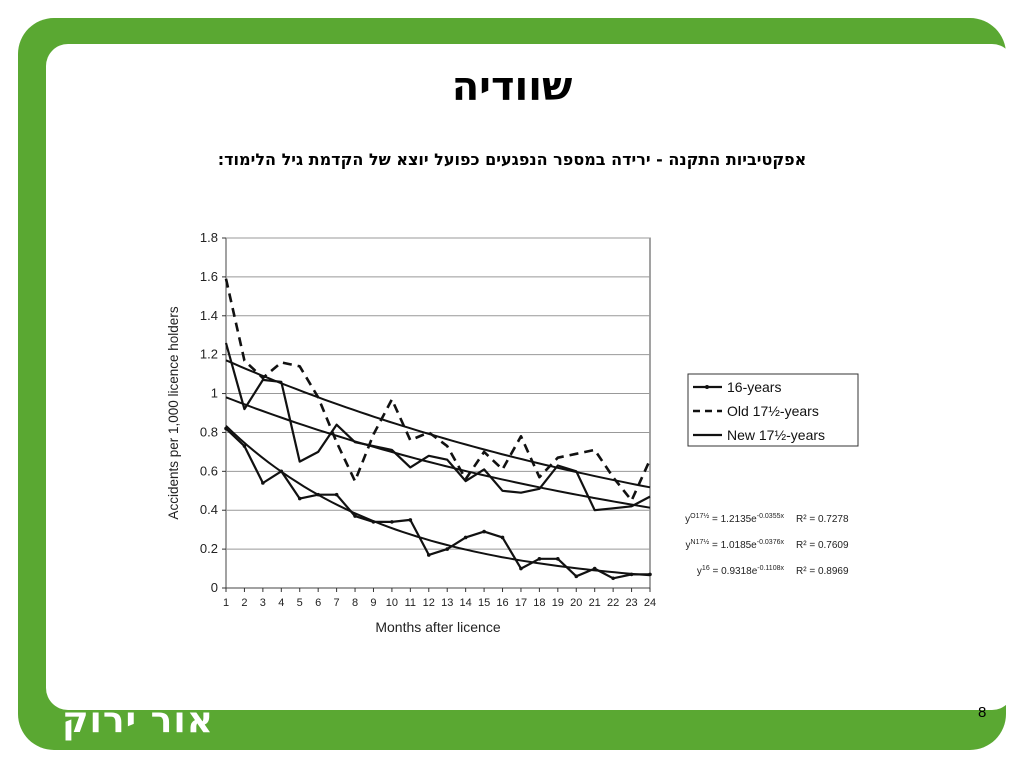 This screenshot has height=768, width=1024. What do you see at coordinates (822, 545) in the screenshot?
I see `equation-r2: R² = 0.7609` at bounding box center [822, 545].